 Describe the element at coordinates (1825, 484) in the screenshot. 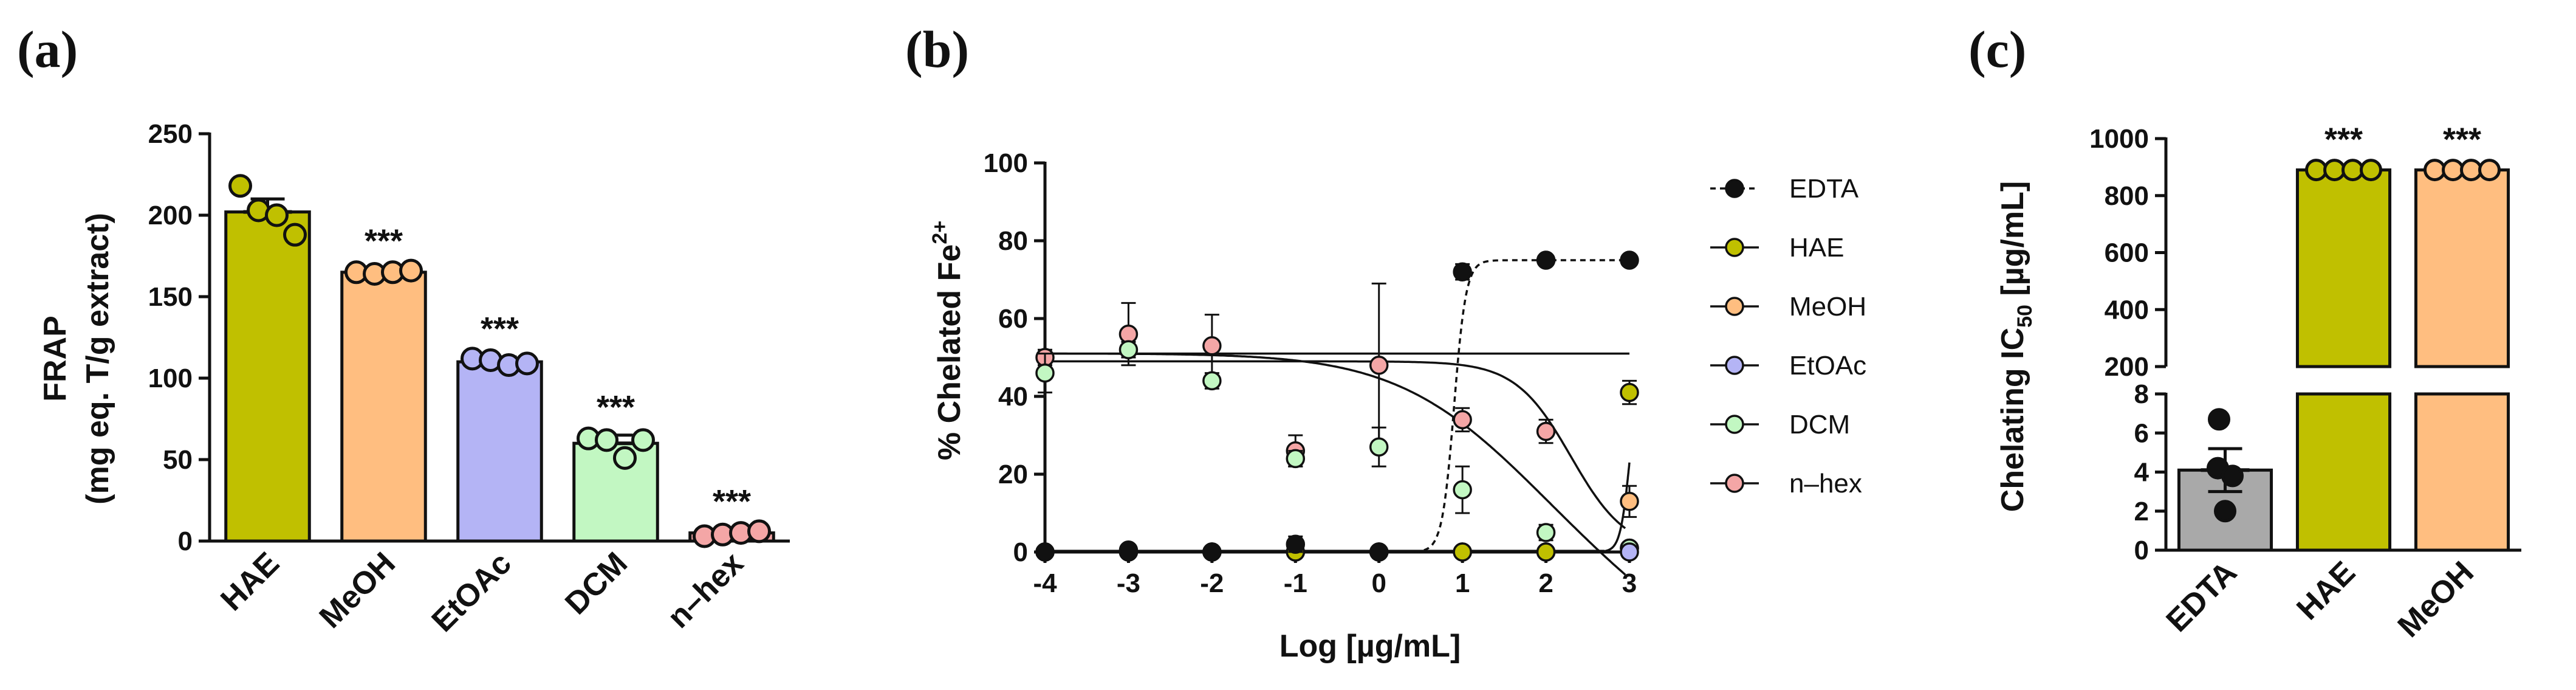

I see `legend-label-n–hex: n–hex` at that location.